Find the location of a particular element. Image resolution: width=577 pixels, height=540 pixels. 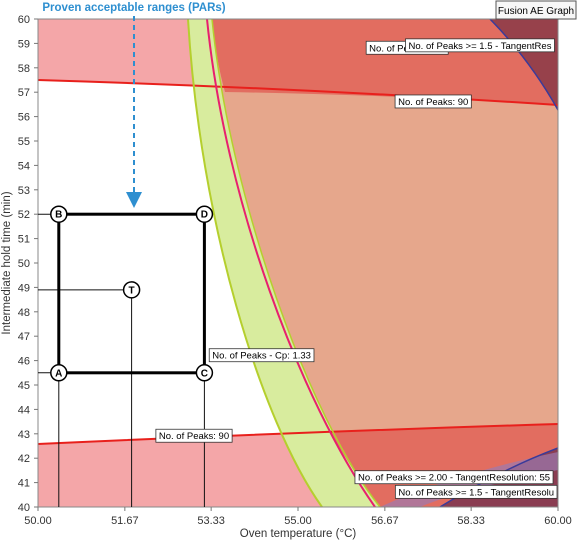

contour-label-text: No. of Peaks >= 1.5 - TangentRes is located at coordinates (480, 46).